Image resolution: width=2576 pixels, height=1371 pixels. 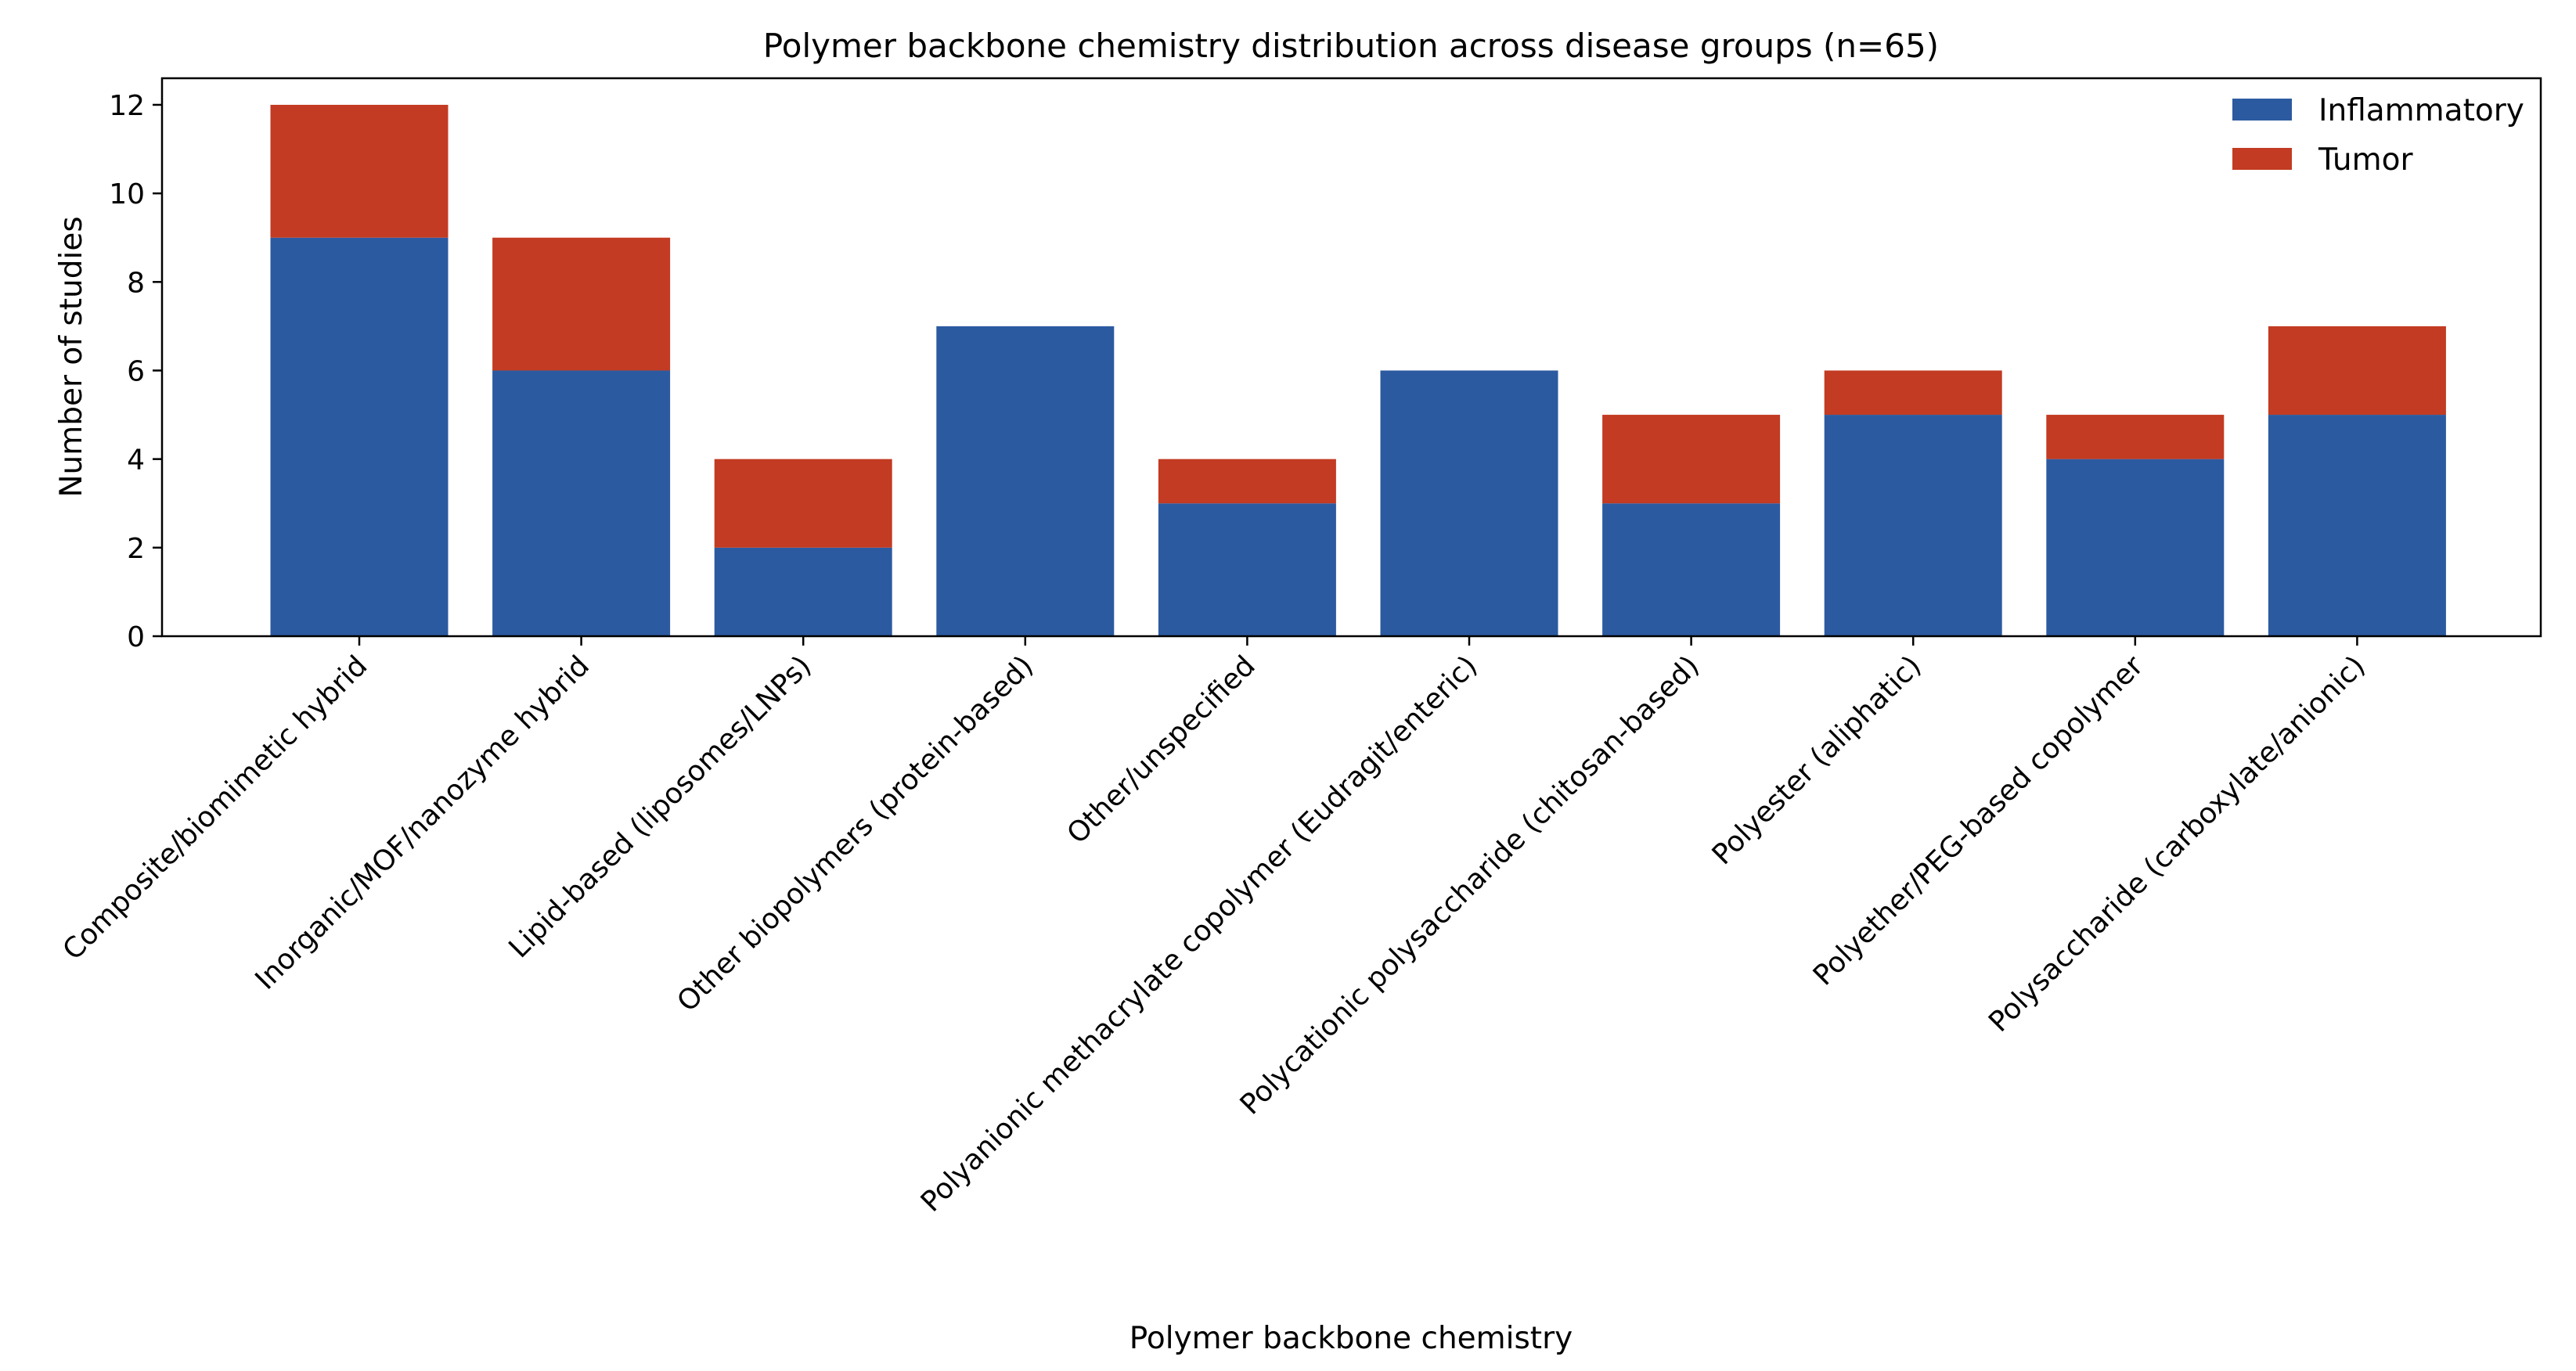 I want to click on y-tick-label: 6, so click(x=136, y=371).